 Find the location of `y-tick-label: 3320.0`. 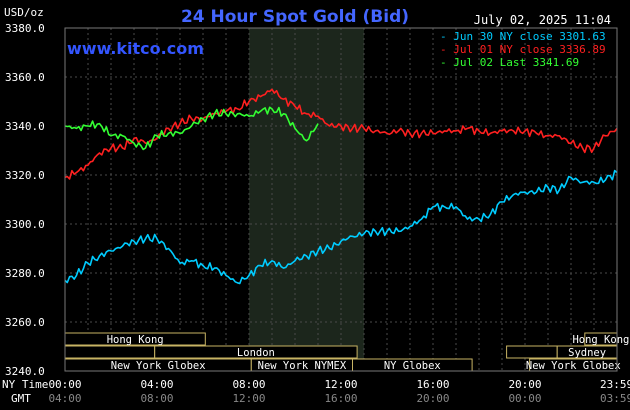

y-tick-label: 3320.0 is located at coordinates (25, 175).